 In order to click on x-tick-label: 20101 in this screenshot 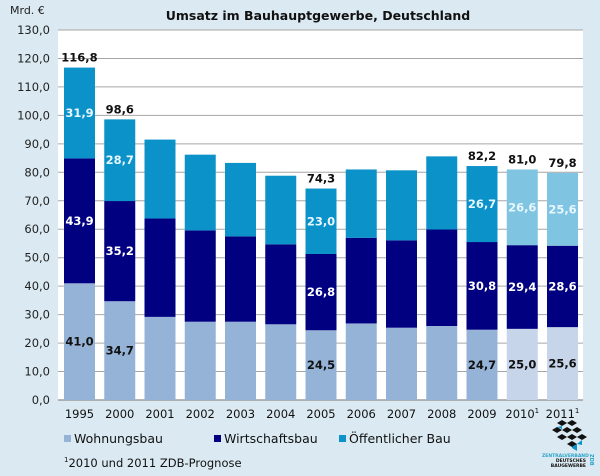, I will do `click(522, 414)`.